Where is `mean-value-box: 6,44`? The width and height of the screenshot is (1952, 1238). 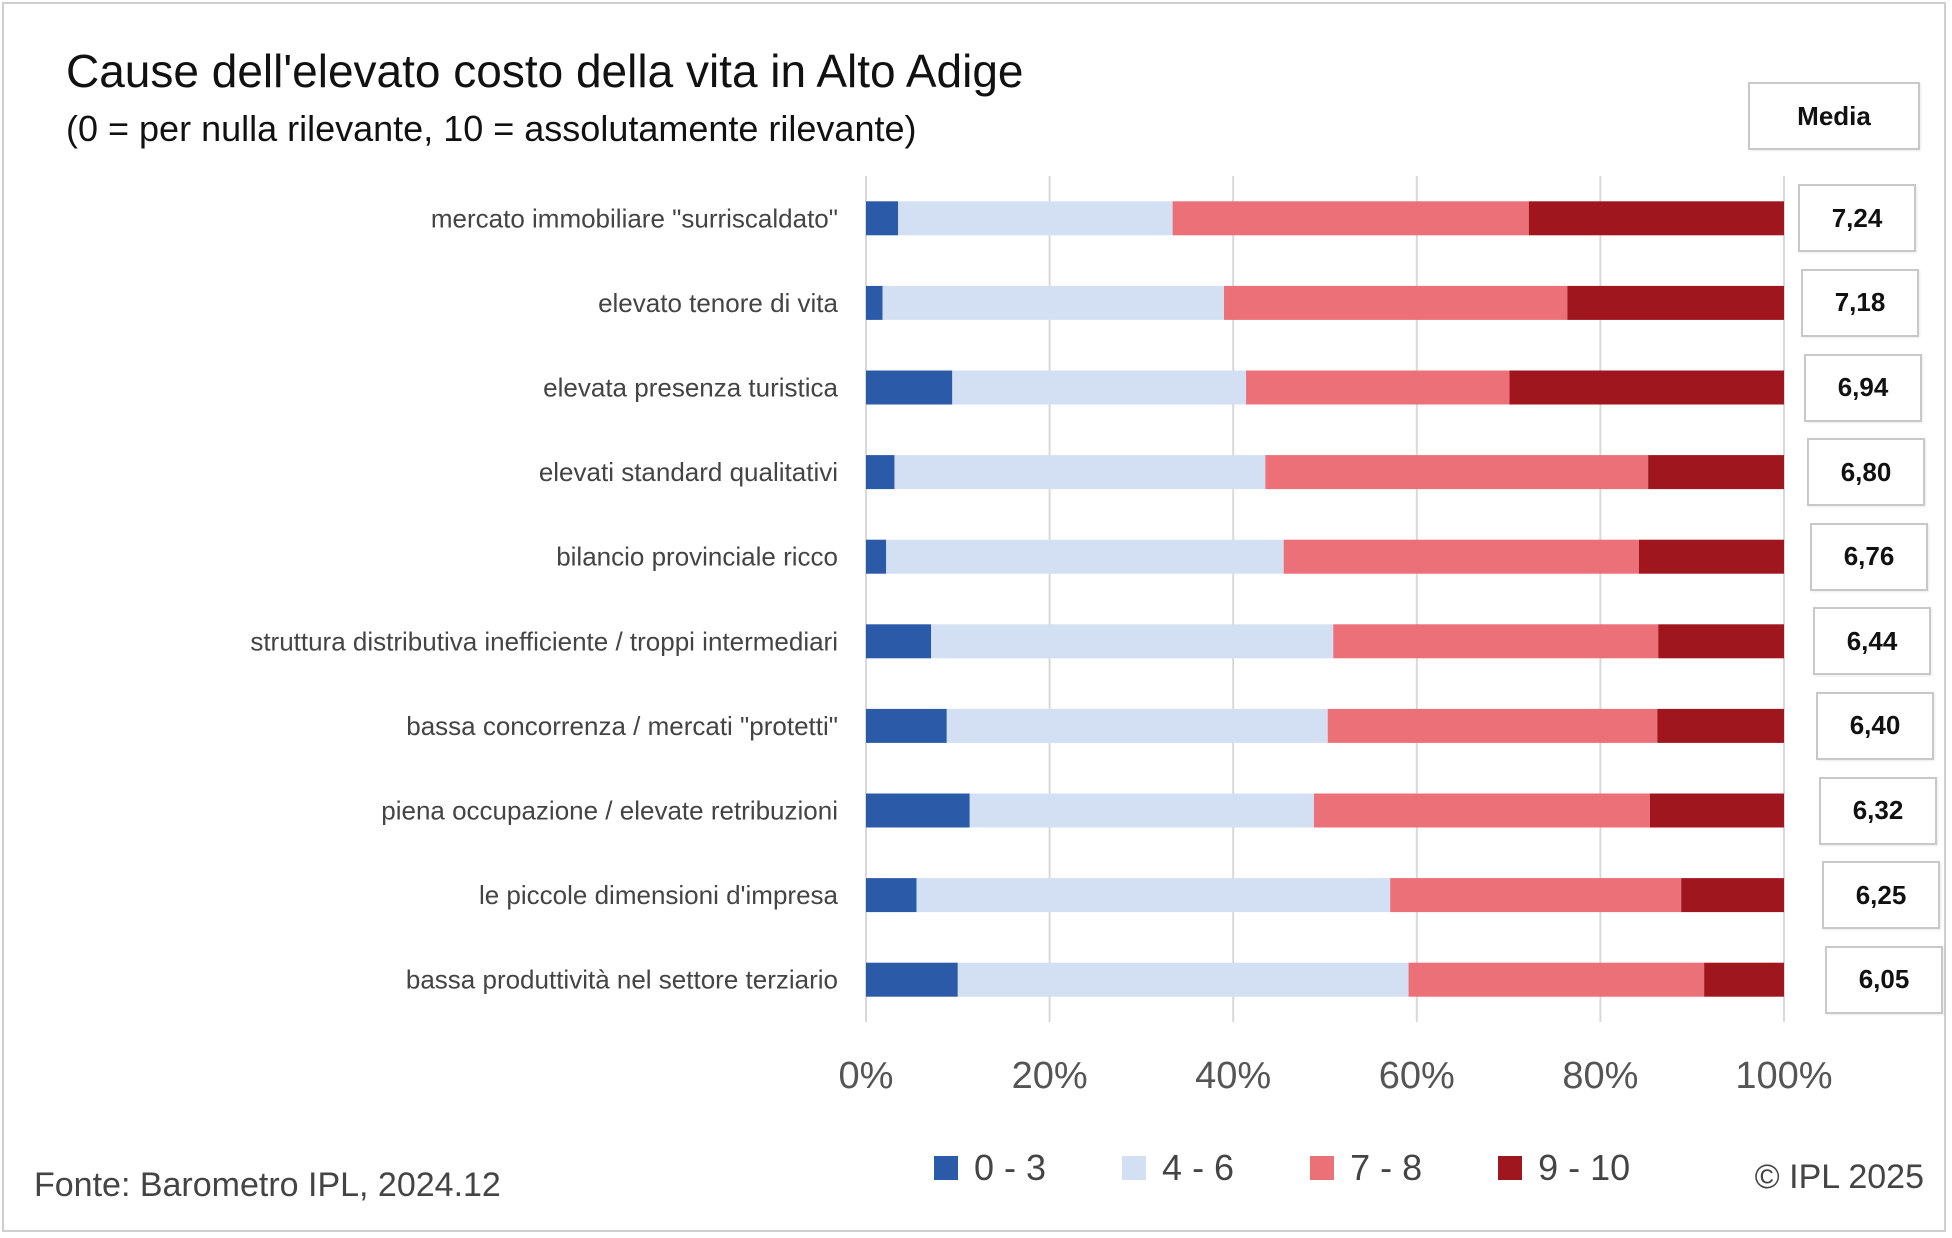
mean-value-box: 6,44 is located at coordinates (1872, 641).